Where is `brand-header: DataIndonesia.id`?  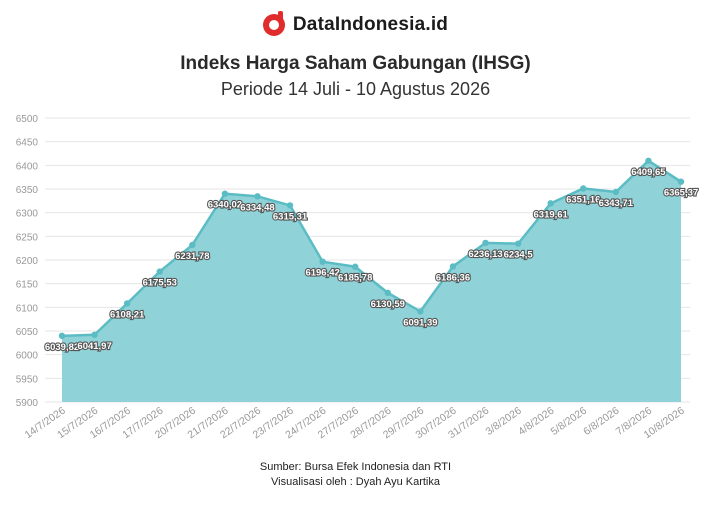
brand-header: DataIndonesia.id is located at coordinates (355, 23).